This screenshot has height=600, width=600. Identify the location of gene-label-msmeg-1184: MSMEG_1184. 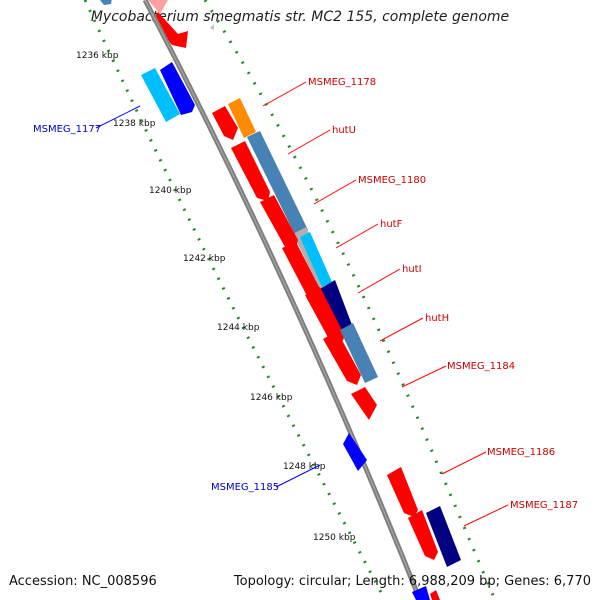
(481, 366).